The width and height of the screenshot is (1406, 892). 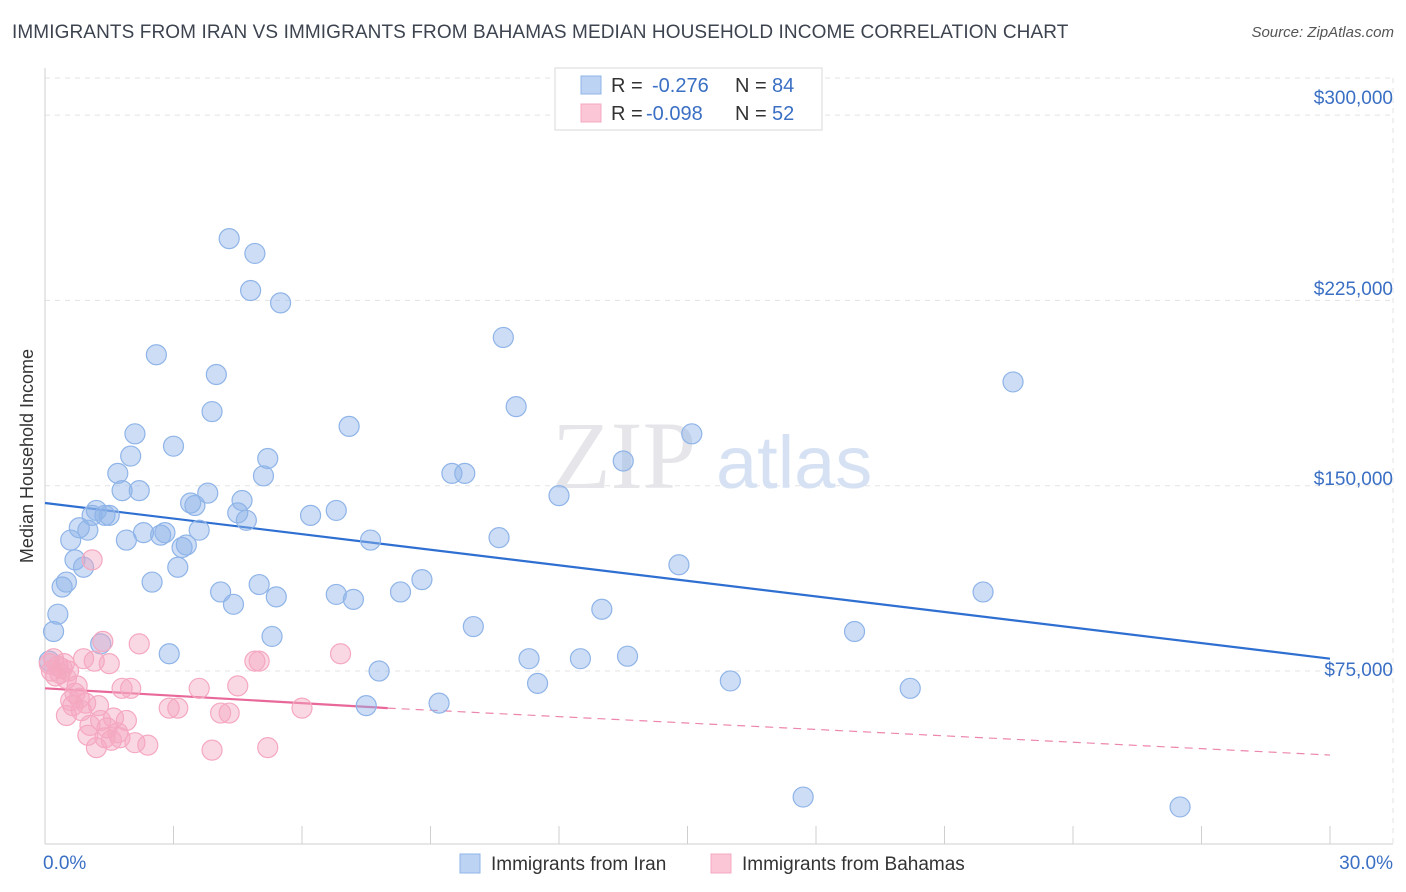 What do you see at coordinates (859, 731) in the screenshot?
I see `trend-line-ext-bahamas` at bounding box center [859, 731].